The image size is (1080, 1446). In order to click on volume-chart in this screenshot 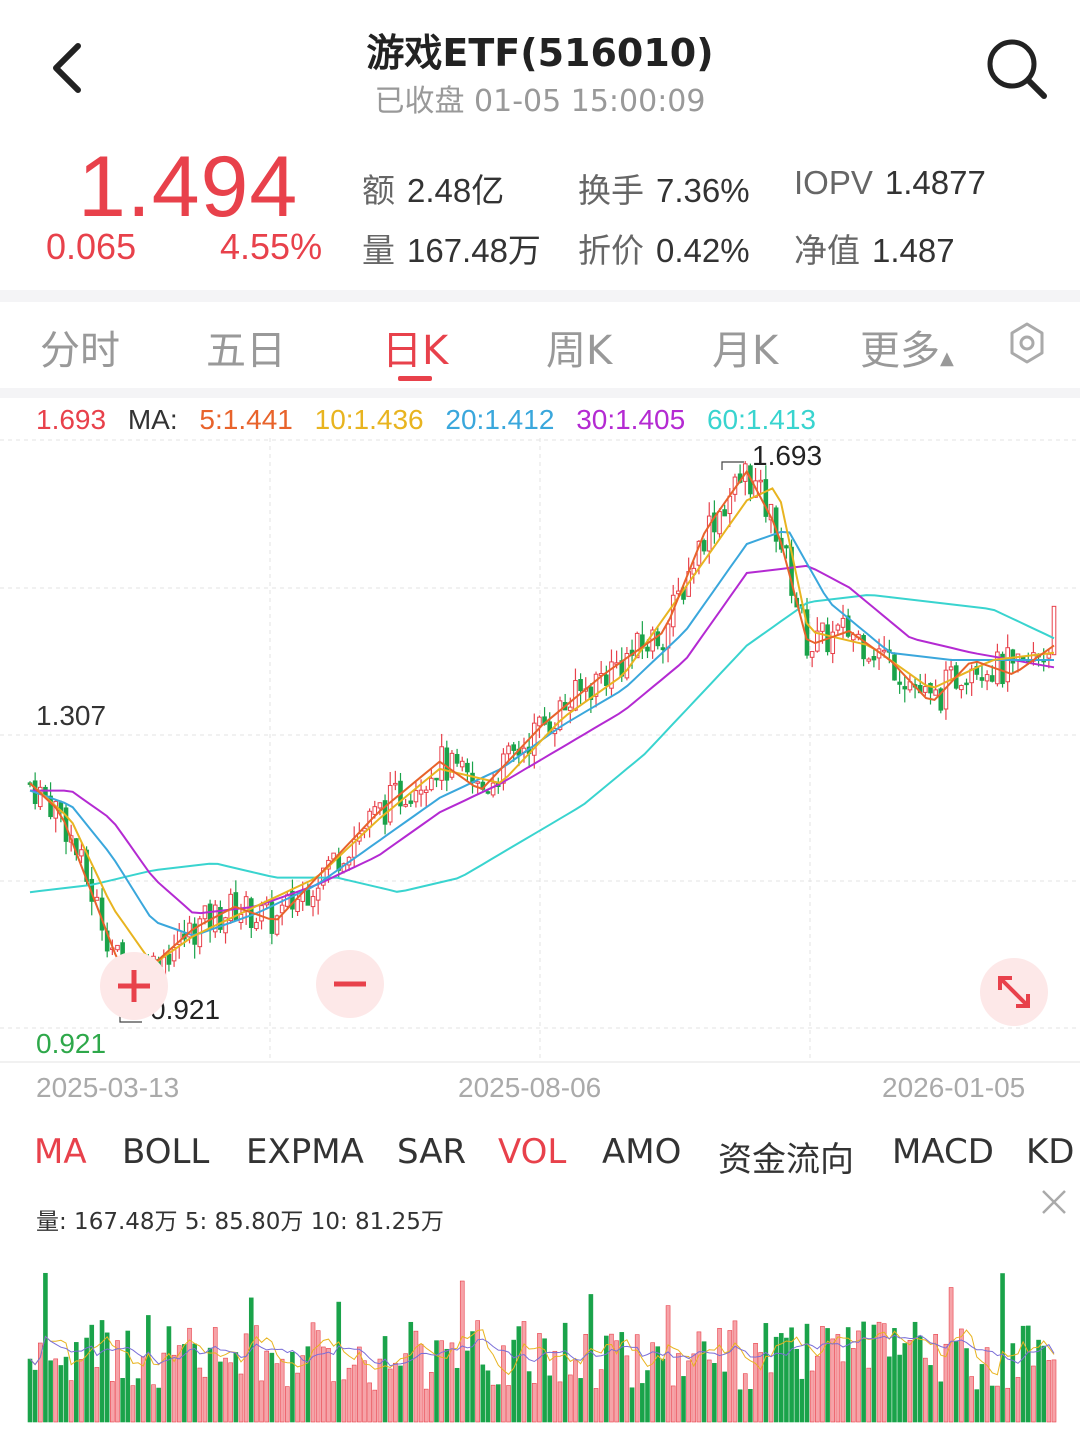, I will do `click(540, 1331)`.